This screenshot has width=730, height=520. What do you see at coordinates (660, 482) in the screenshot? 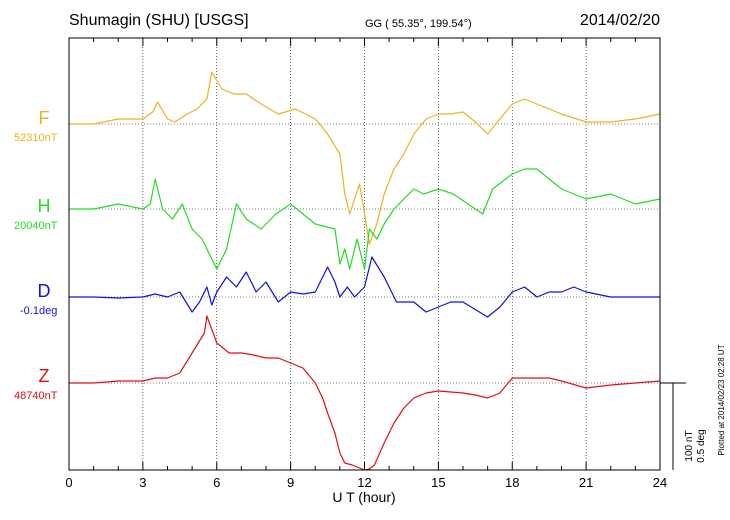
I see `x-tick-label: 24` at bounding box center [660, 482].